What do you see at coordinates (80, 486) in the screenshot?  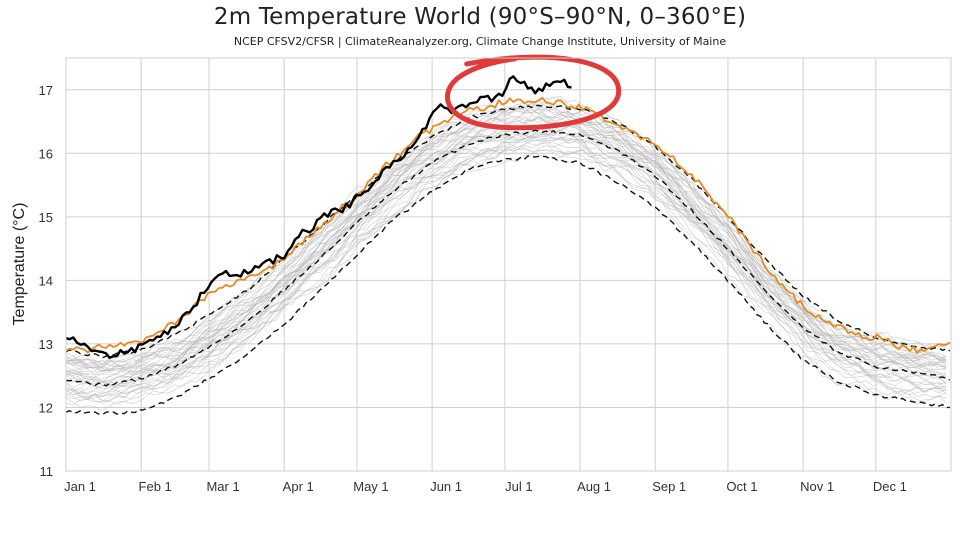 I see `x-tick-label: Jan 1` at bounding box center [80, 486].